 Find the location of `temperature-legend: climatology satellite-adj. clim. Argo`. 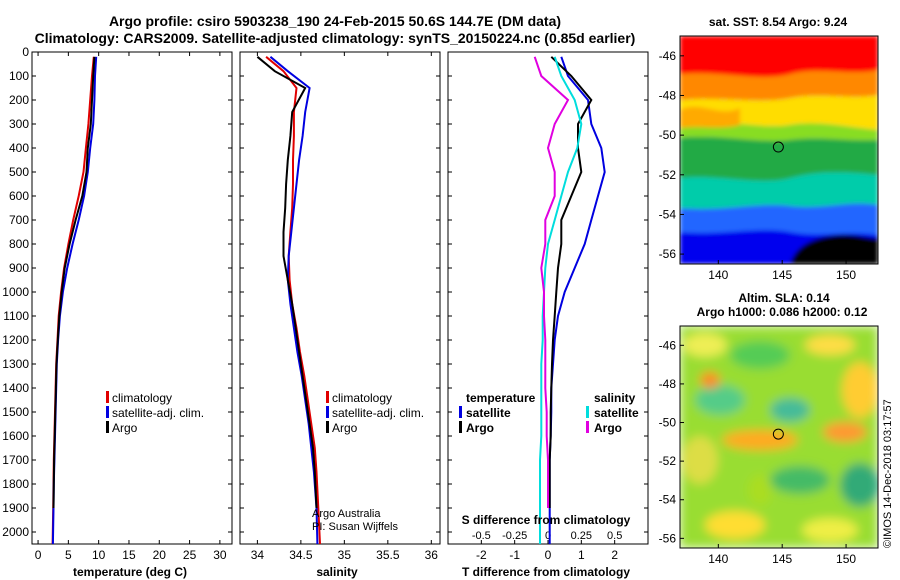

temperature-legend: climatology satellite-adj. clim. Argo is located at coordinates (155, 413).